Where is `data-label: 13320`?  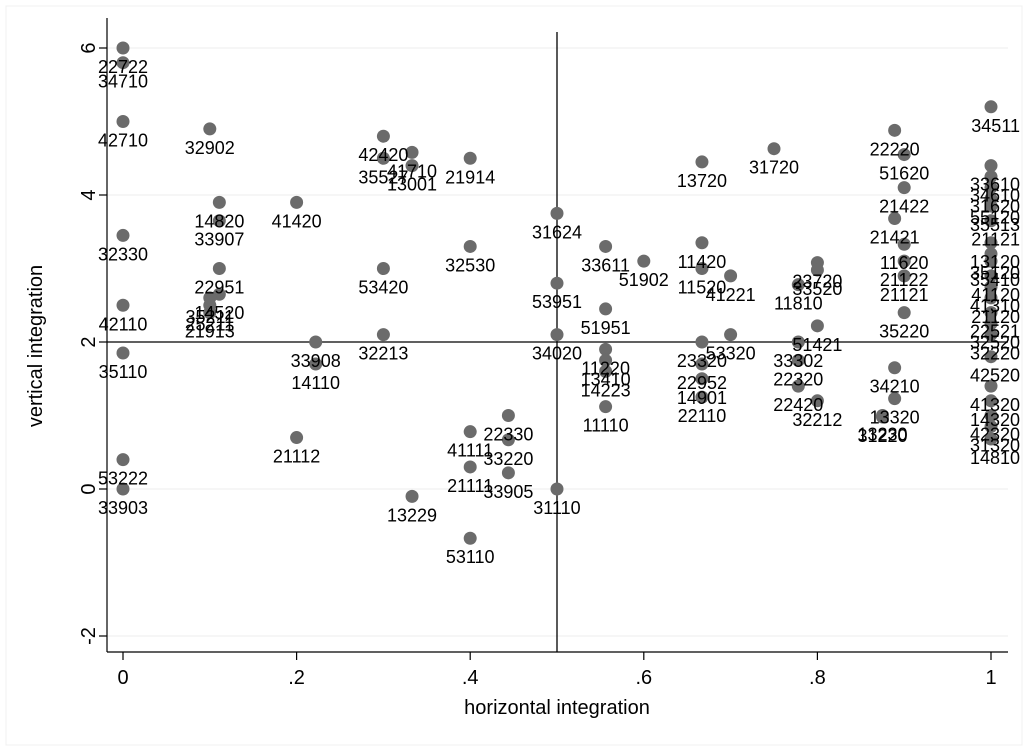
data-label: 13320 is located at coordinates (895, 418).